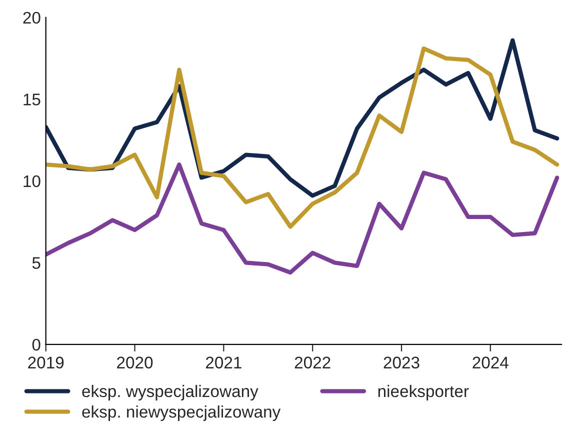 Image resolution: width=573 pixels, height=436 pixels. I want to click on legend-label: eksp. wyspecjalizowany, so click(170, 392).